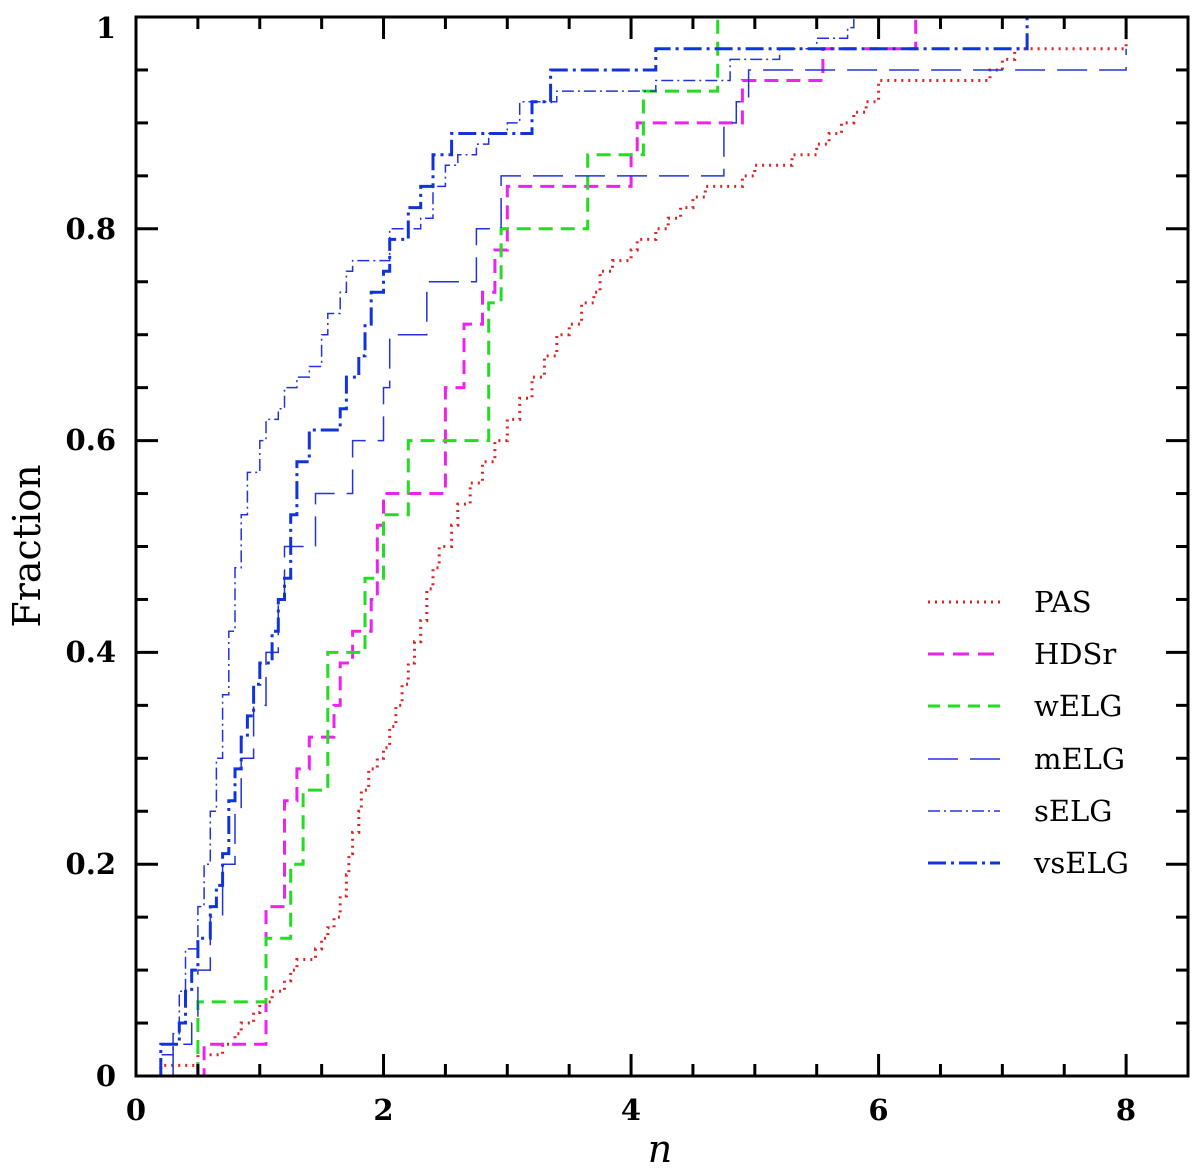 This screenshot has height=1168, width=1200. What do you see at coordinates (136, 1110) in the screenshot?
I see `x-tick-label: 0` at bounding box center [136, 1110].